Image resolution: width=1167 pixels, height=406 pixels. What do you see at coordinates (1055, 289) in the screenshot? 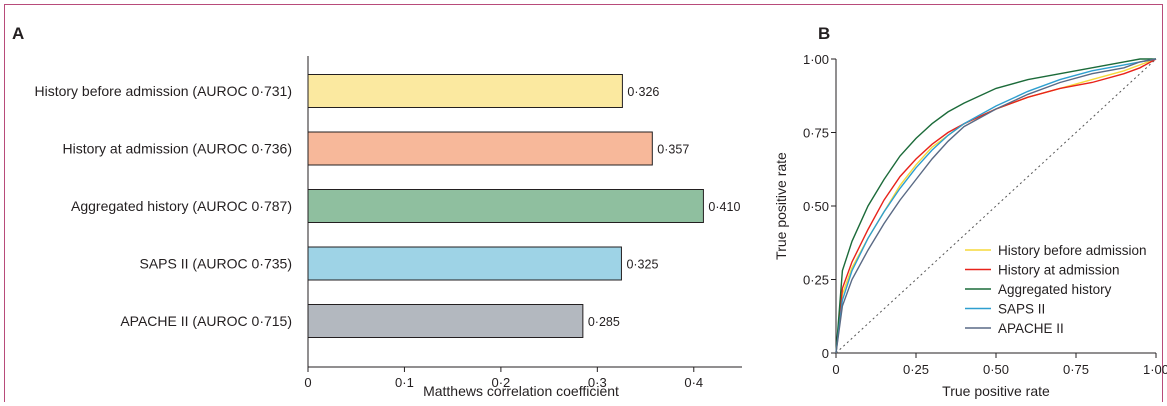
I see `legend-label: Aggregated history` at bounding box center [1055, 289].